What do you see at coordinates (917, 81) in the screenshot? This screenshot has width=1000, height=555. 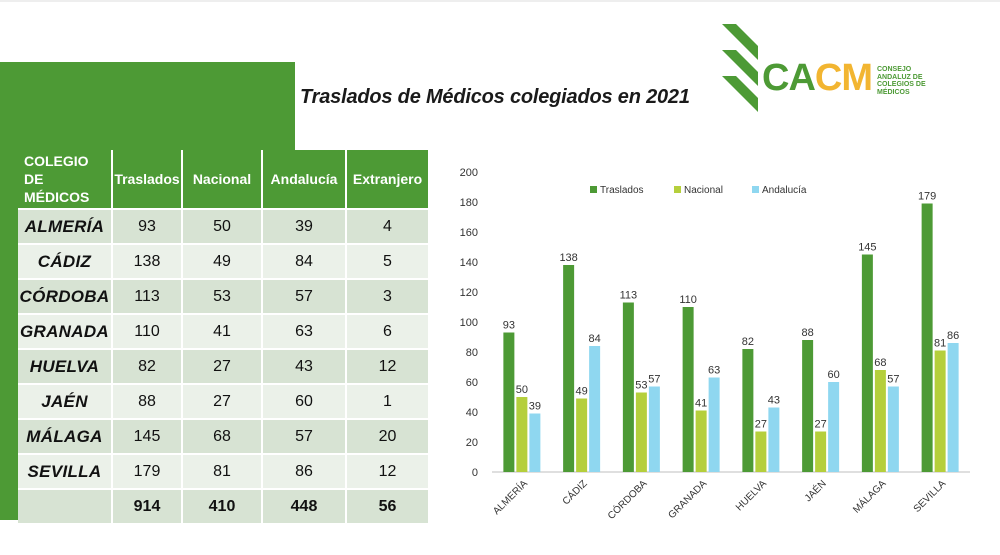 I see `logo-subtitle: CONSEJO ANDALUZ DE COLEGIOS DE MÉDICOS` at bounding box center [917, 81].